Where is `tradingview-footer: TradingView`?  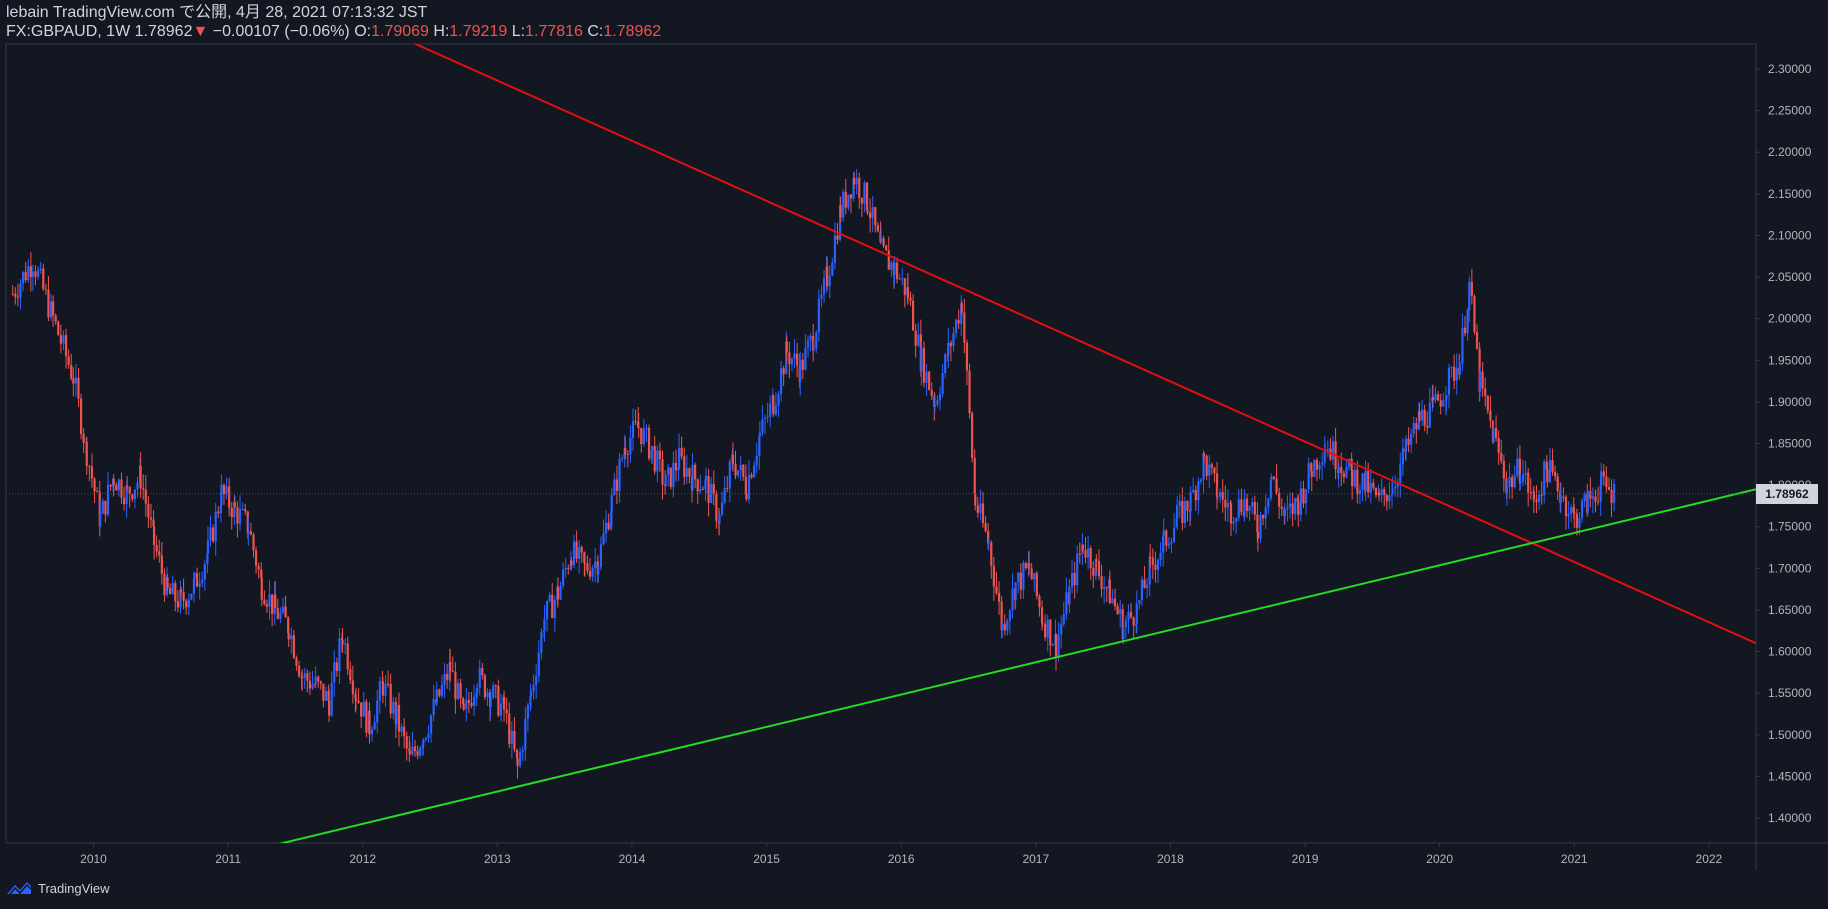
tradingview-footer: TradingView is located at coordinates (58, 888).